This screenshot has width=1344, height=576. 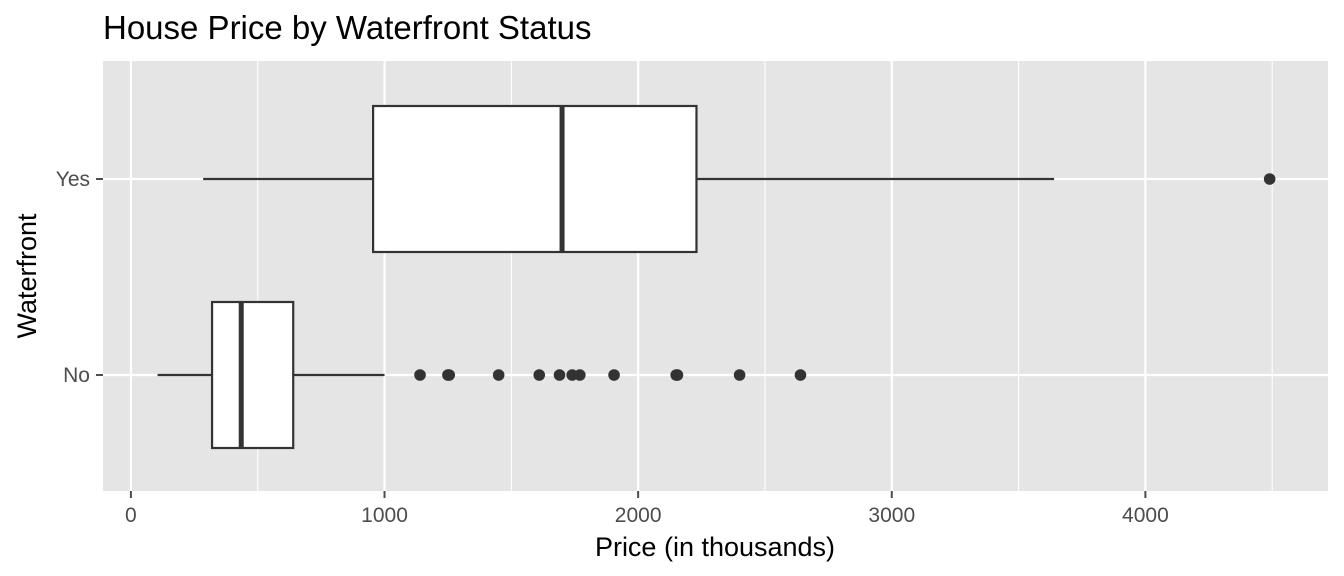 What do you see at coordinates (715, 547) in the screenshot?
I see `x-axis-title: Price (in thousands)` at bounding box center [715, 547].